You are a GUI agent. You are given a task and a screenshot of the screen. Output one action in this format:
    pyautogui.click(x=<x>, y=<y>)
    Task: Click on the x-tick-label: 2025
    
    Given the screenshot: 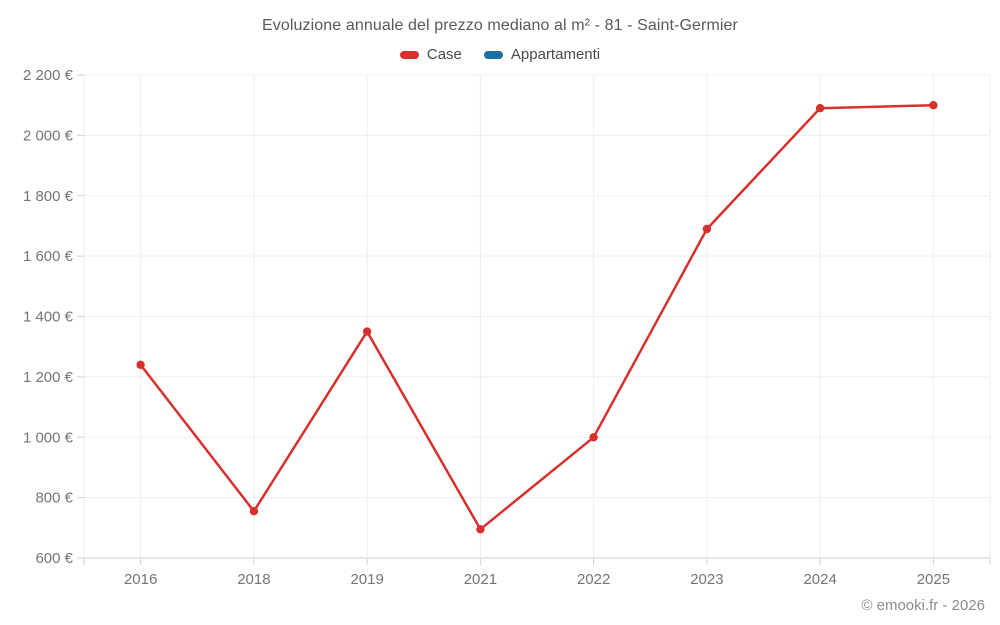 What is the action you would take?
    pyautogui.click(x=933, y=579)
    